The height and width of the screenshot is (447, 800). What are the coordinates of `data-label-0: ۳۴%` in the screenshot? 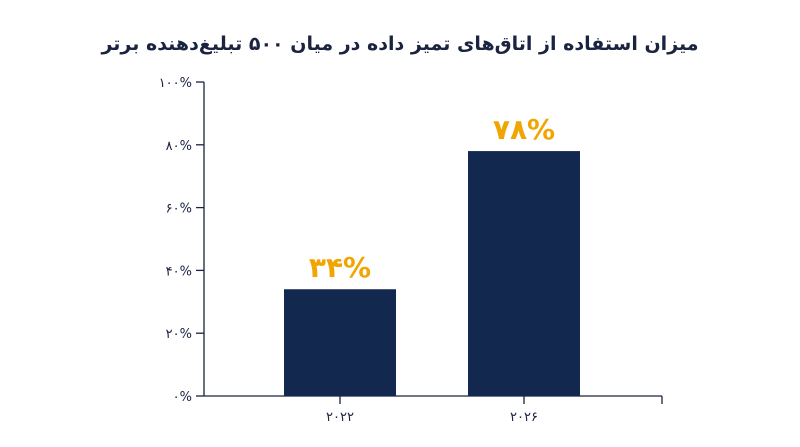 It's located at (340, 267).